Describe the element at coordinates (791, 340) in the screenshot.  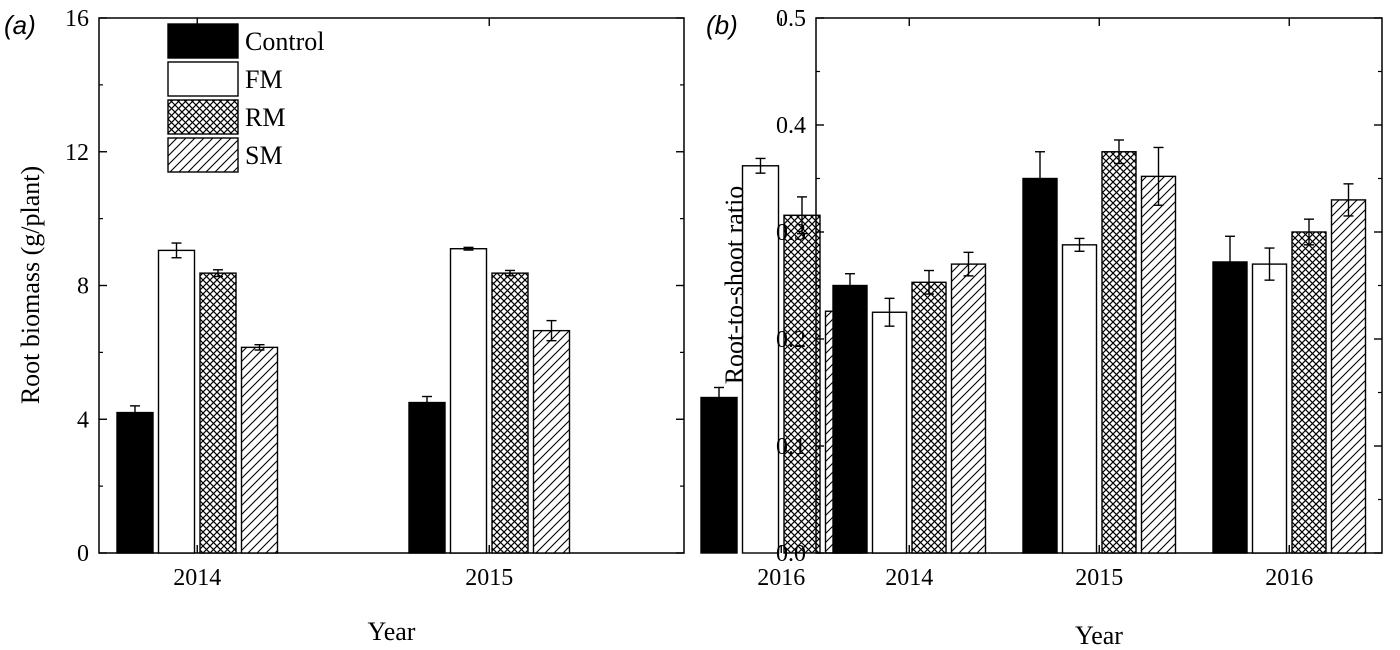
I see `y-tick-label: 0.2` at that location.